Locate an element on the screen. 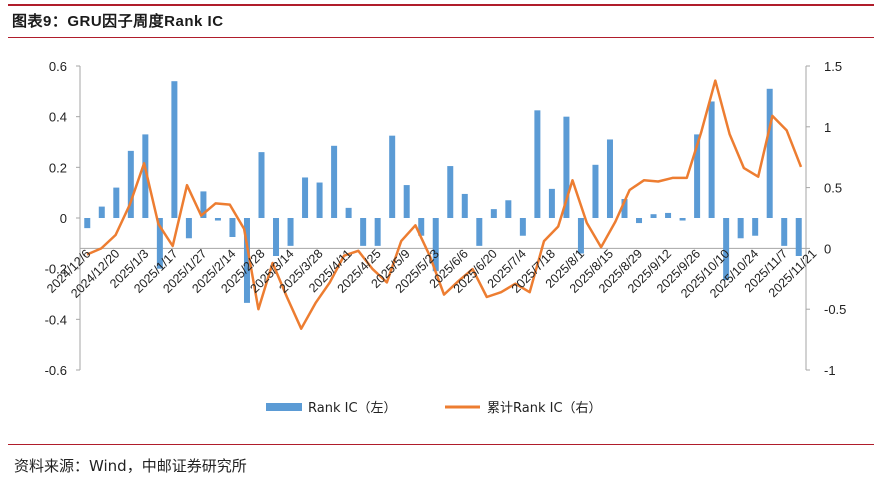 The image size is (882, 478). figure-title: 图表9：GRU因子周度Rank IC is located at coordinates (118, 21).